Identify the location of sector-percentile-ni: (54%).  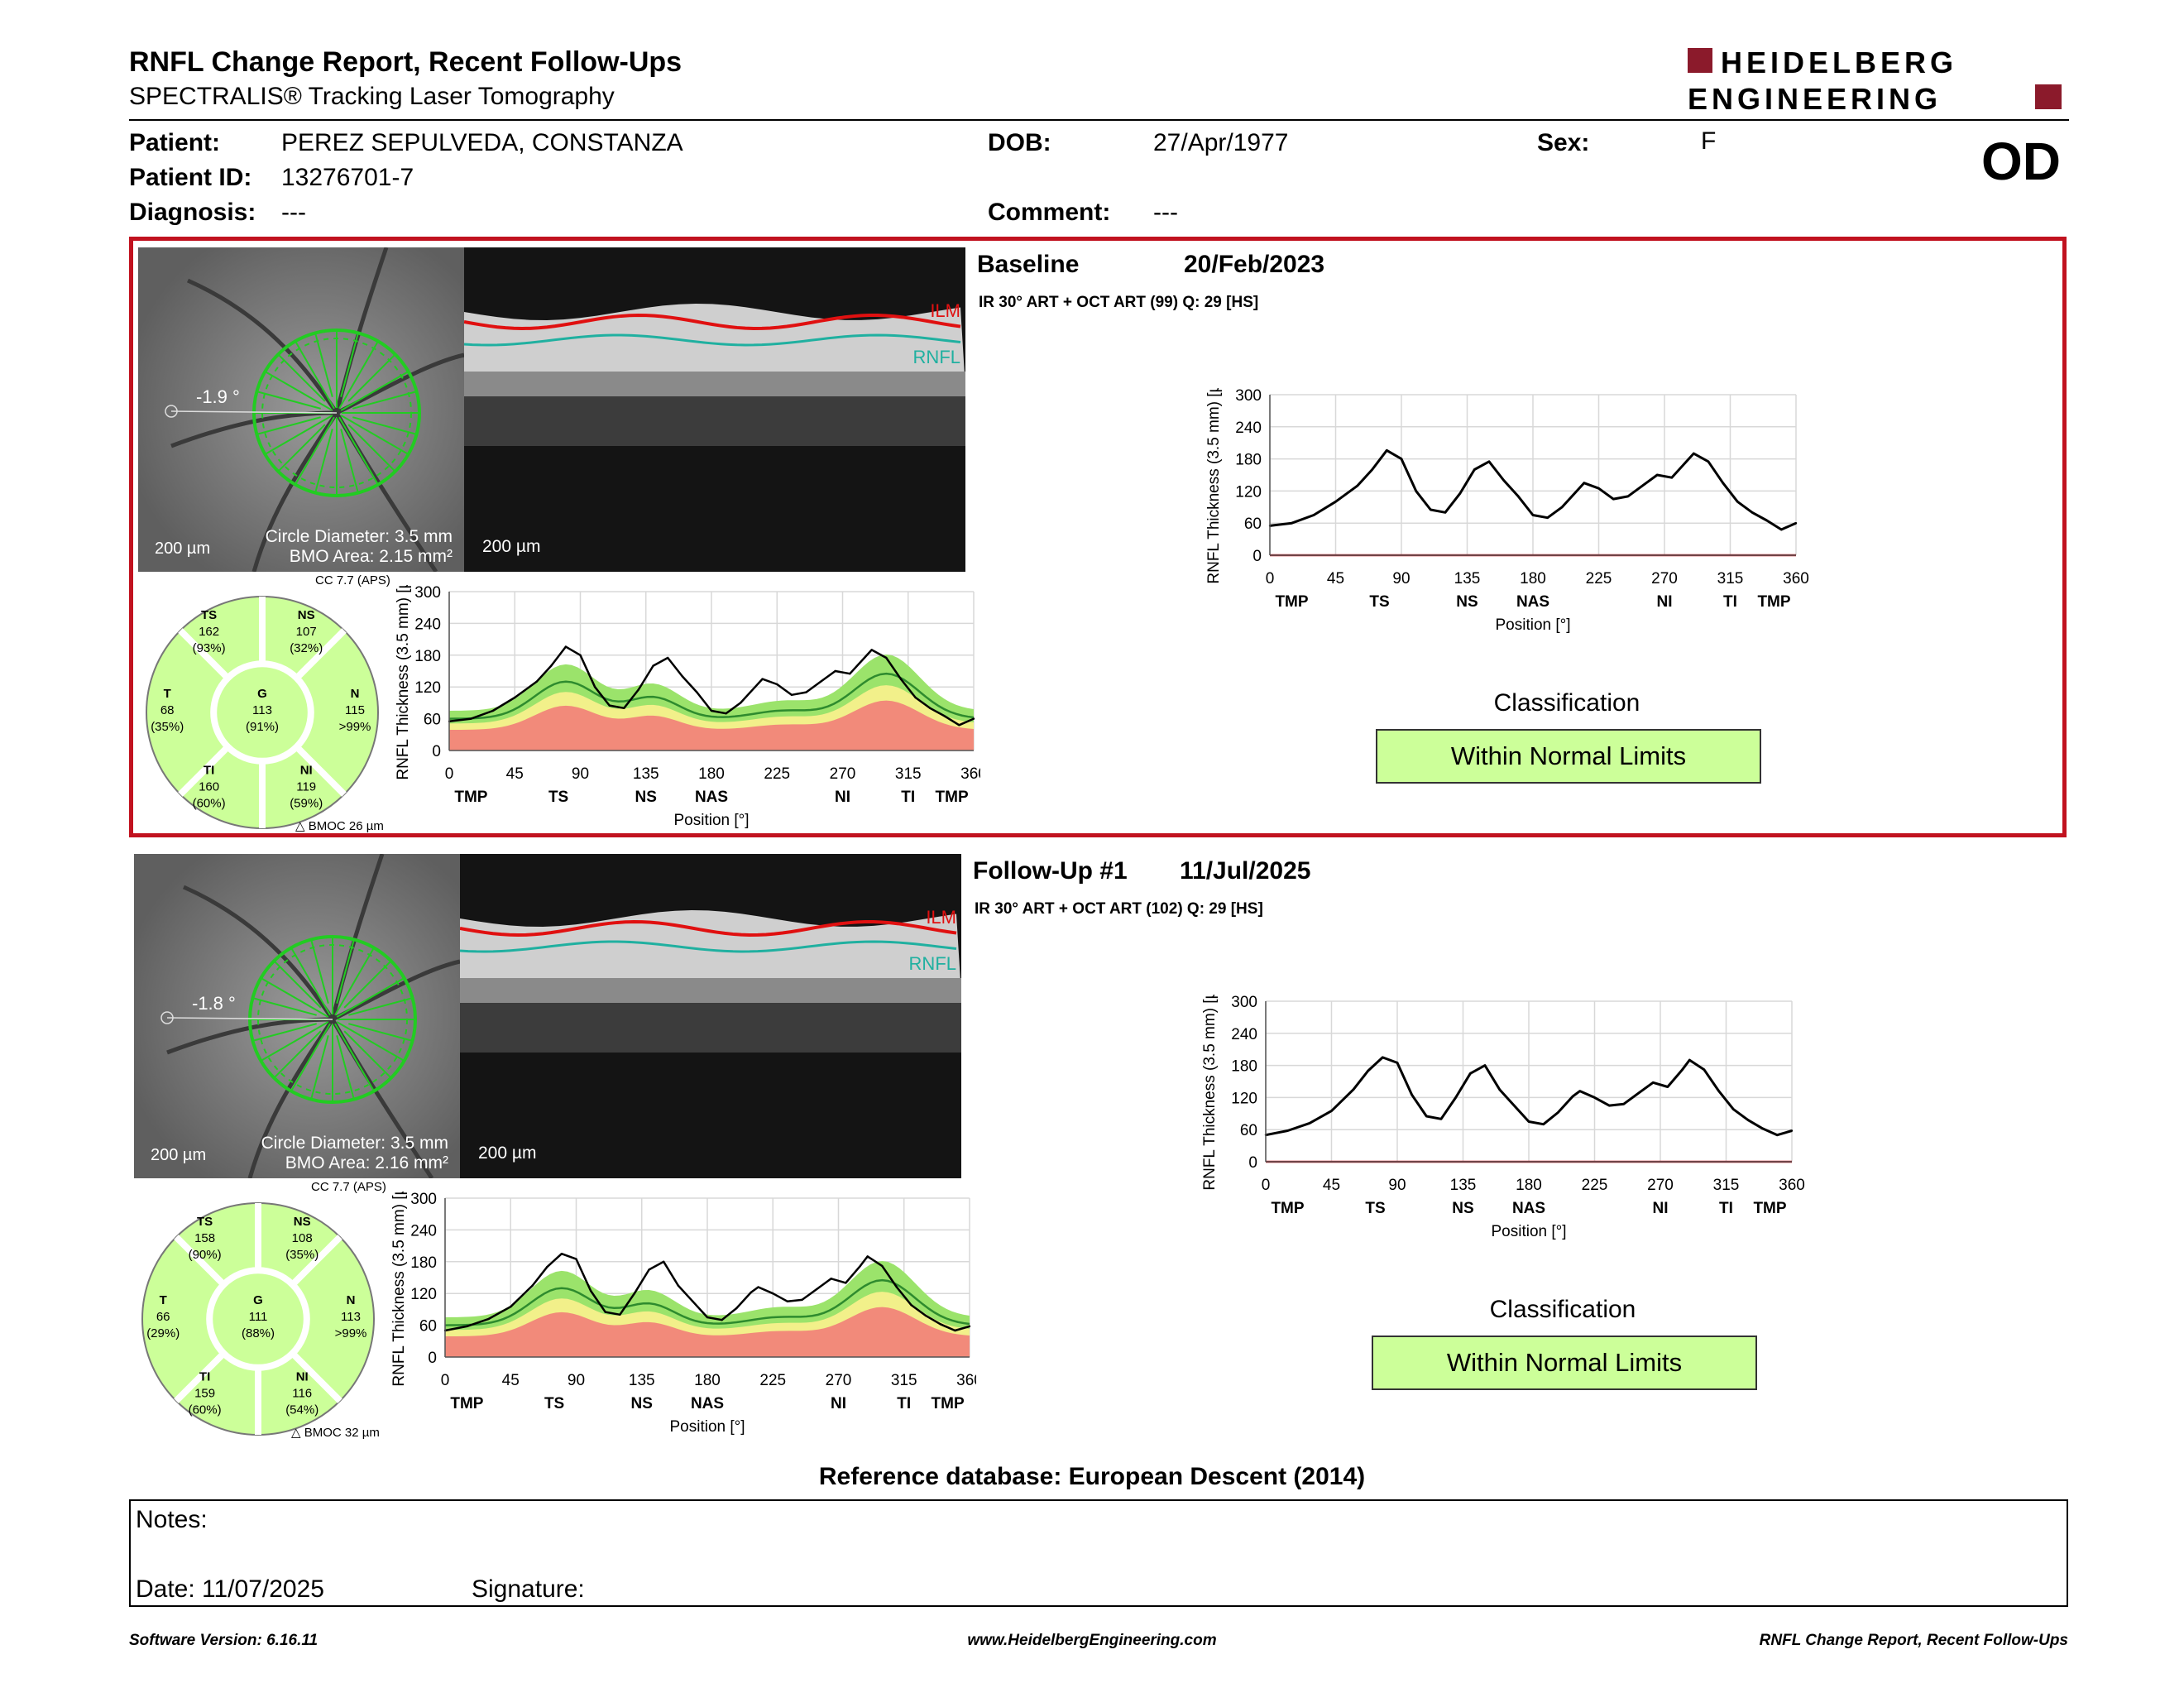
(301, 1410).